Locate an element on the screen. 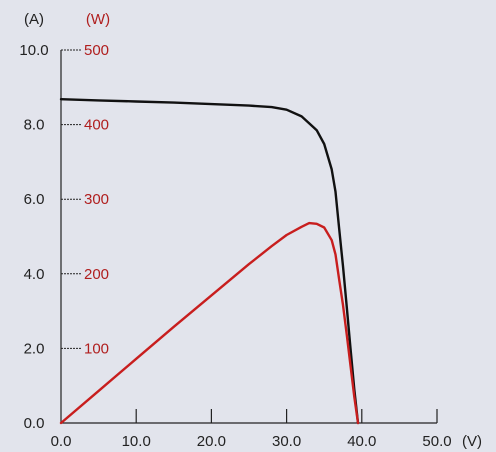 This screenshot has height=452, width=496. x-unit-label: (V) is located at coordinates (472, 441).